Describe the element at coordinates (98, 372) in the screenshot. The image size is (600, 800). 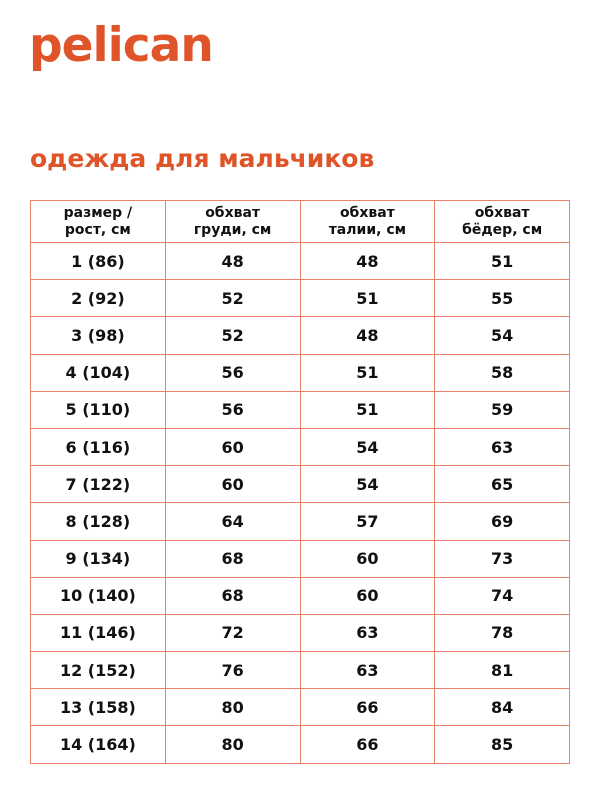
I see `cell-size-height: 4 (104)` at that location.